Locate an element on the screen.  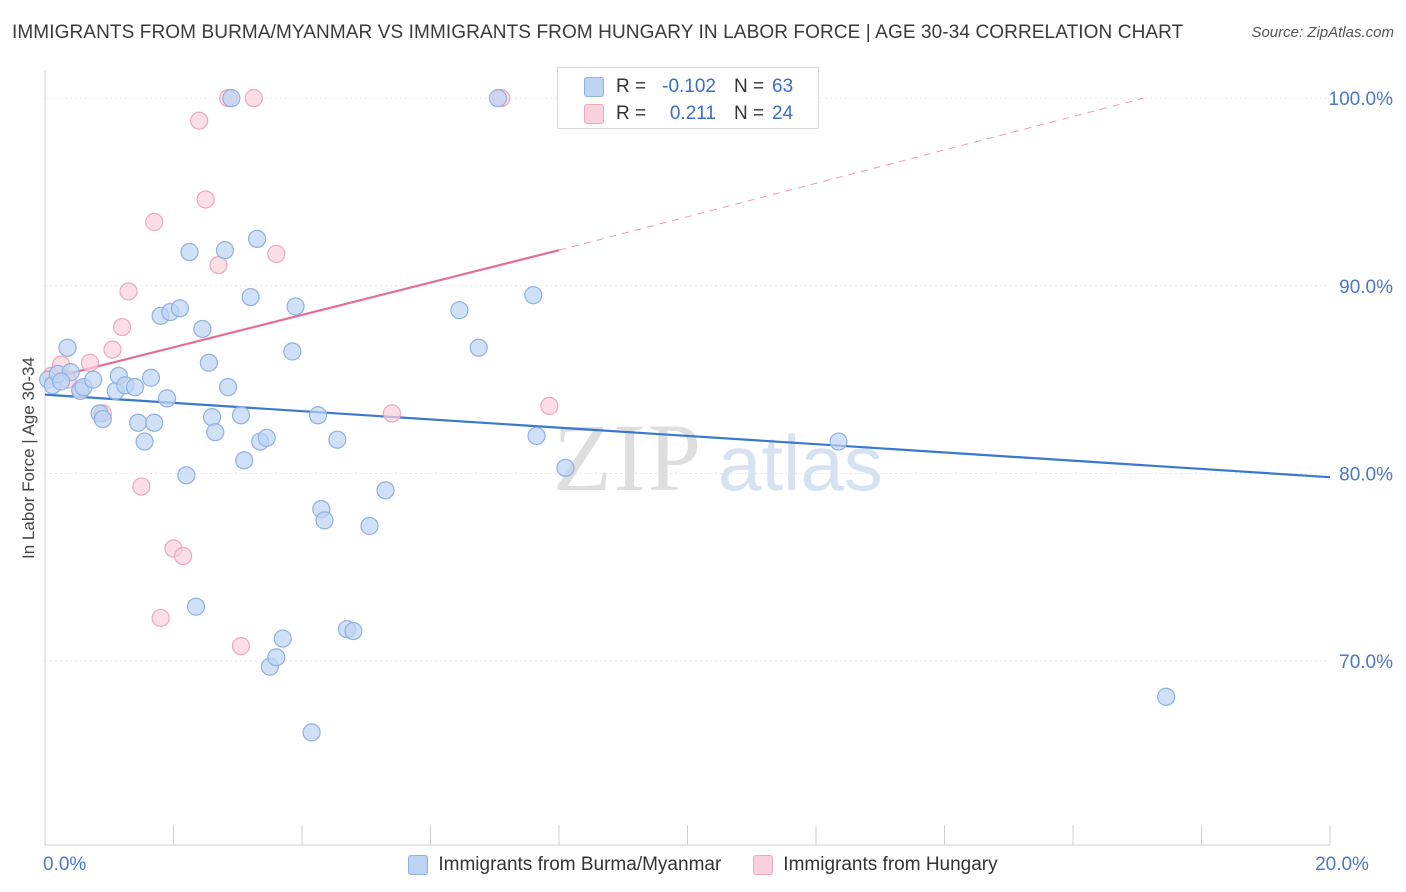
stat-swatch-pink is located at coordinates (594, 114).